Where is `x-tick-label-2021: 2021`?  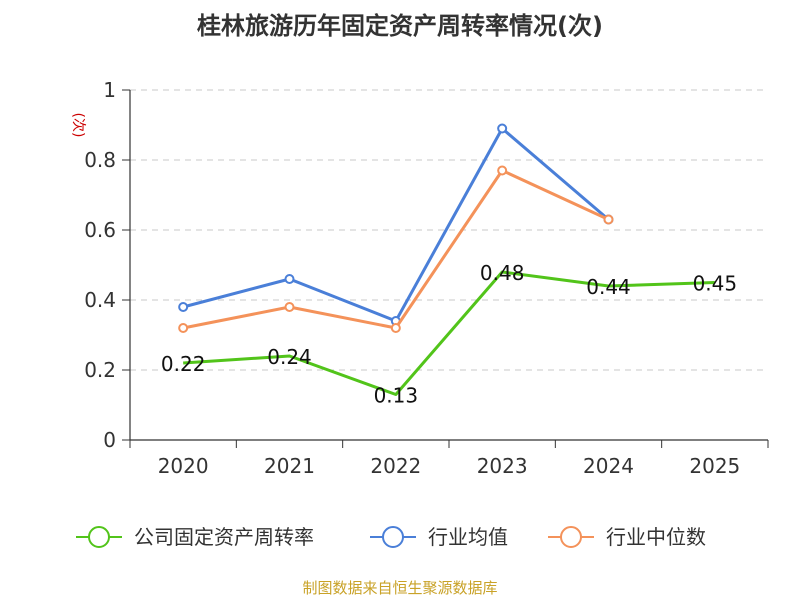 x-tick-label-2021: 2021 is located at coordinates (289, 466).